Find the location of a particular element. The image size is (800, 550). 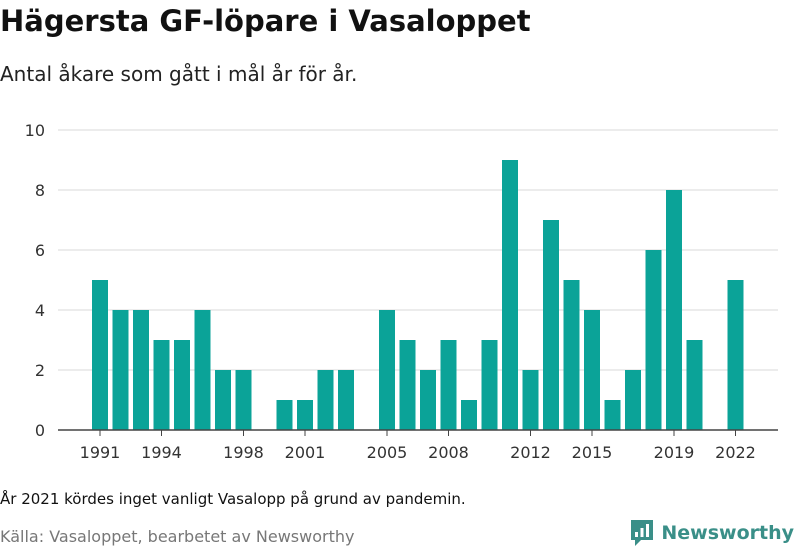

bar-2015 is located at coordinates (592, 370).